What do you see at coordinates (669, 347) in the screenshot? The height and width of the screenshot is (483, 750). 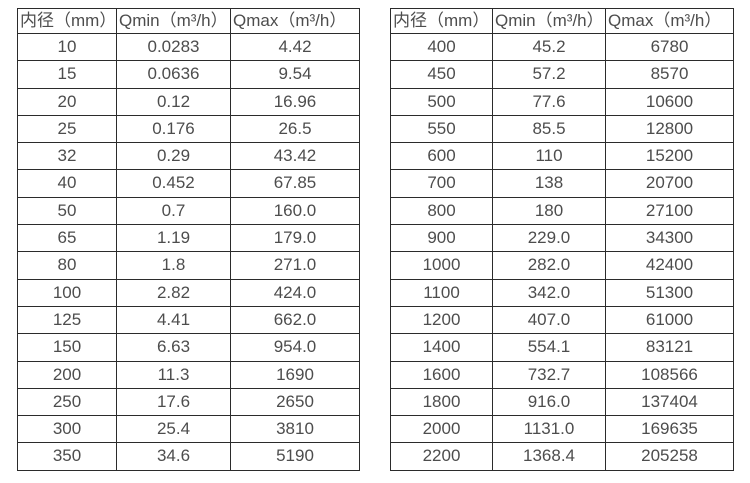 I see `qmax-cell: 83121` at bounding box center [669, 347].